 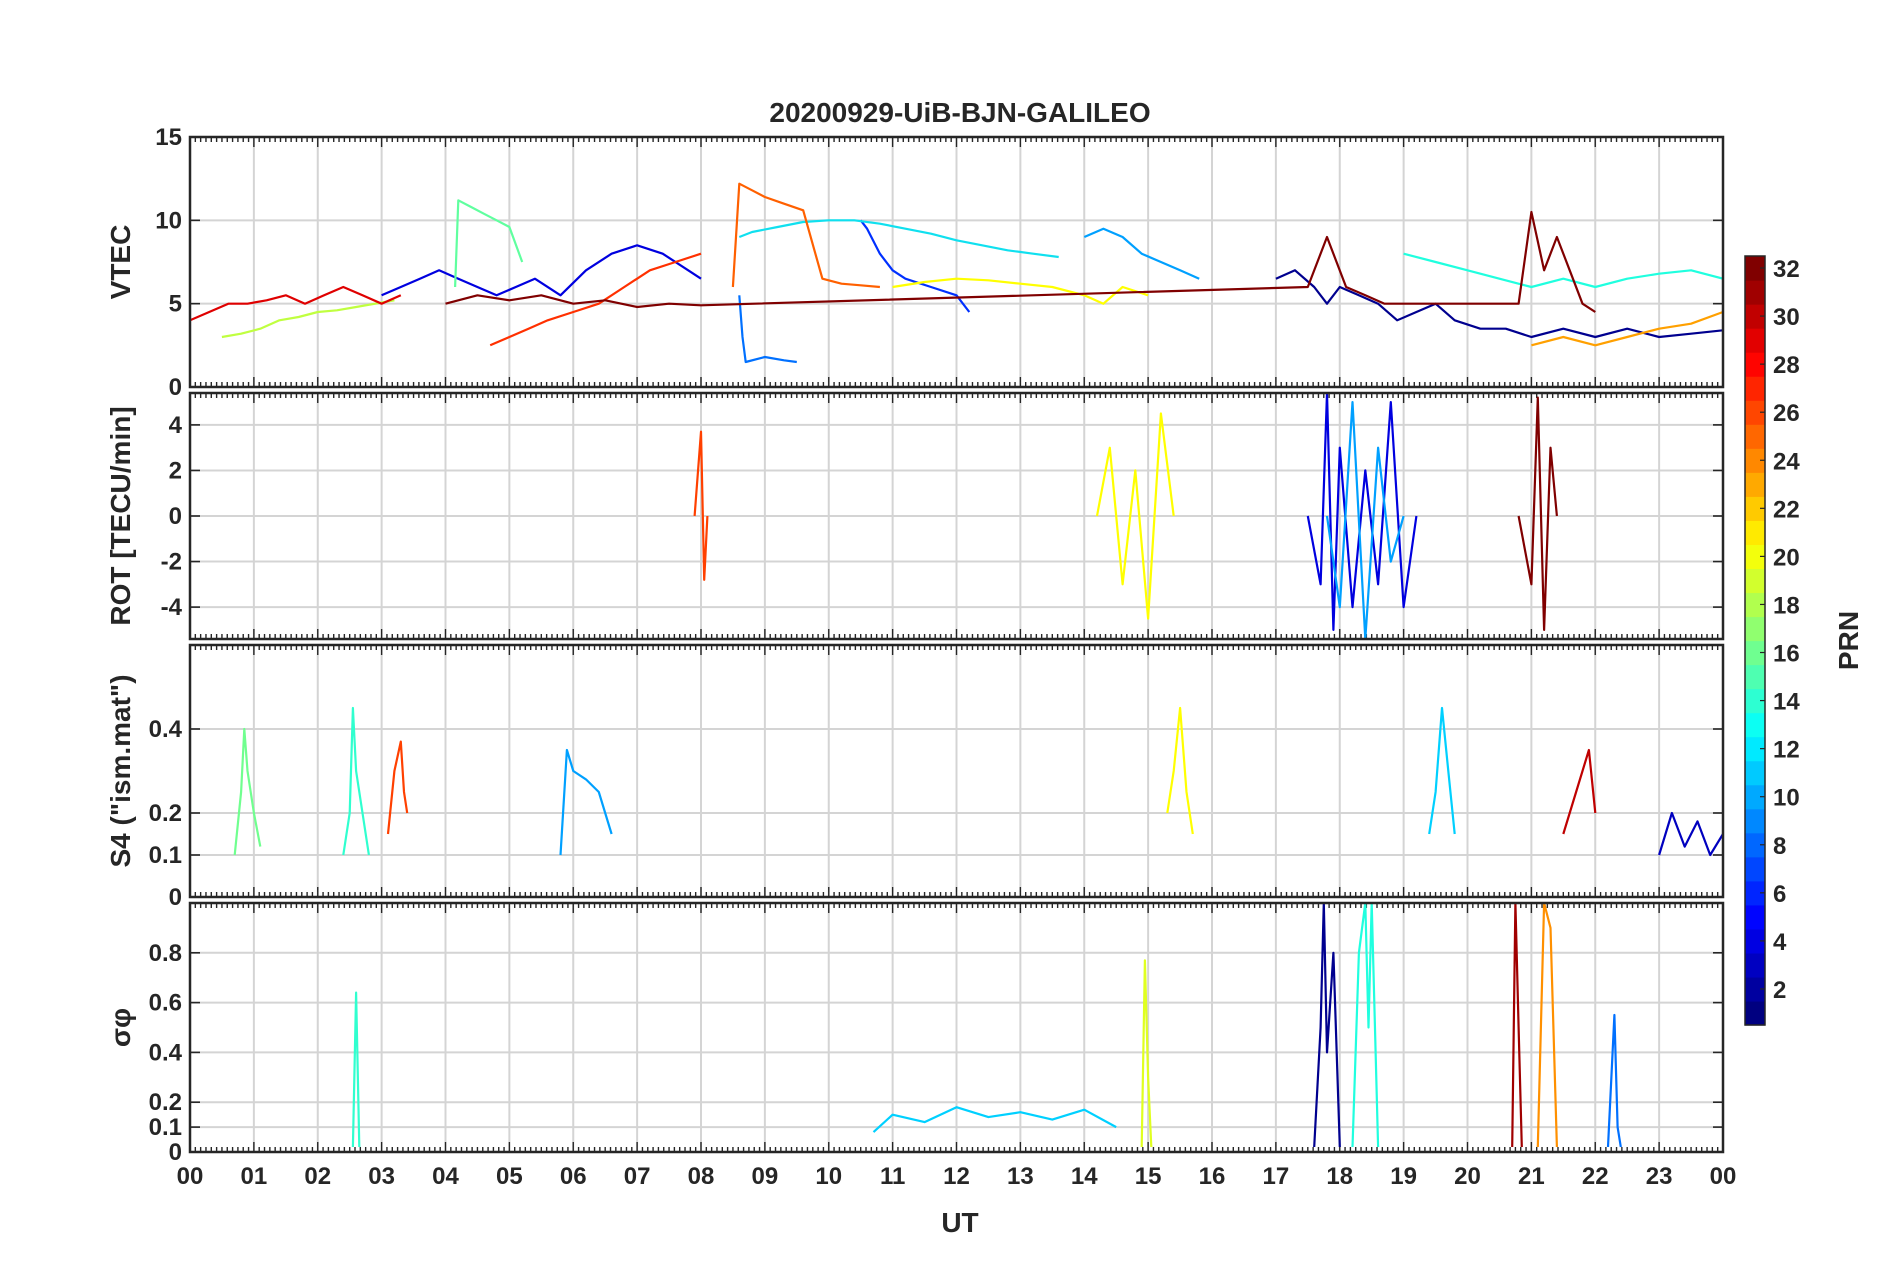 I want to click on y-tick-label: 0.8, so click(x=165, y=953).